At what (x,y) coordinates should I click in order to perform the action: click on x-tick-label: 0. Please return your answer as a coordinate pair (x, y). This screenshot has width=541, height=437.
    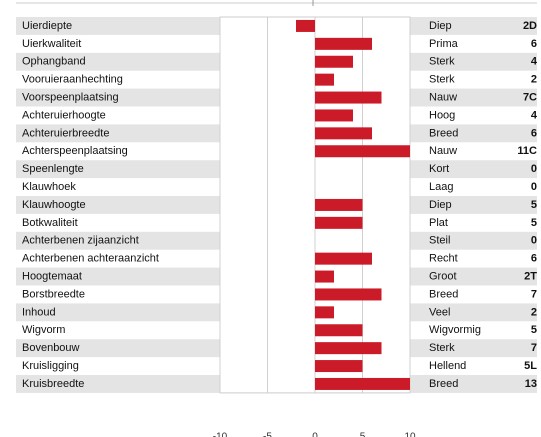
    Looking at the image, I should click on (315, 434).